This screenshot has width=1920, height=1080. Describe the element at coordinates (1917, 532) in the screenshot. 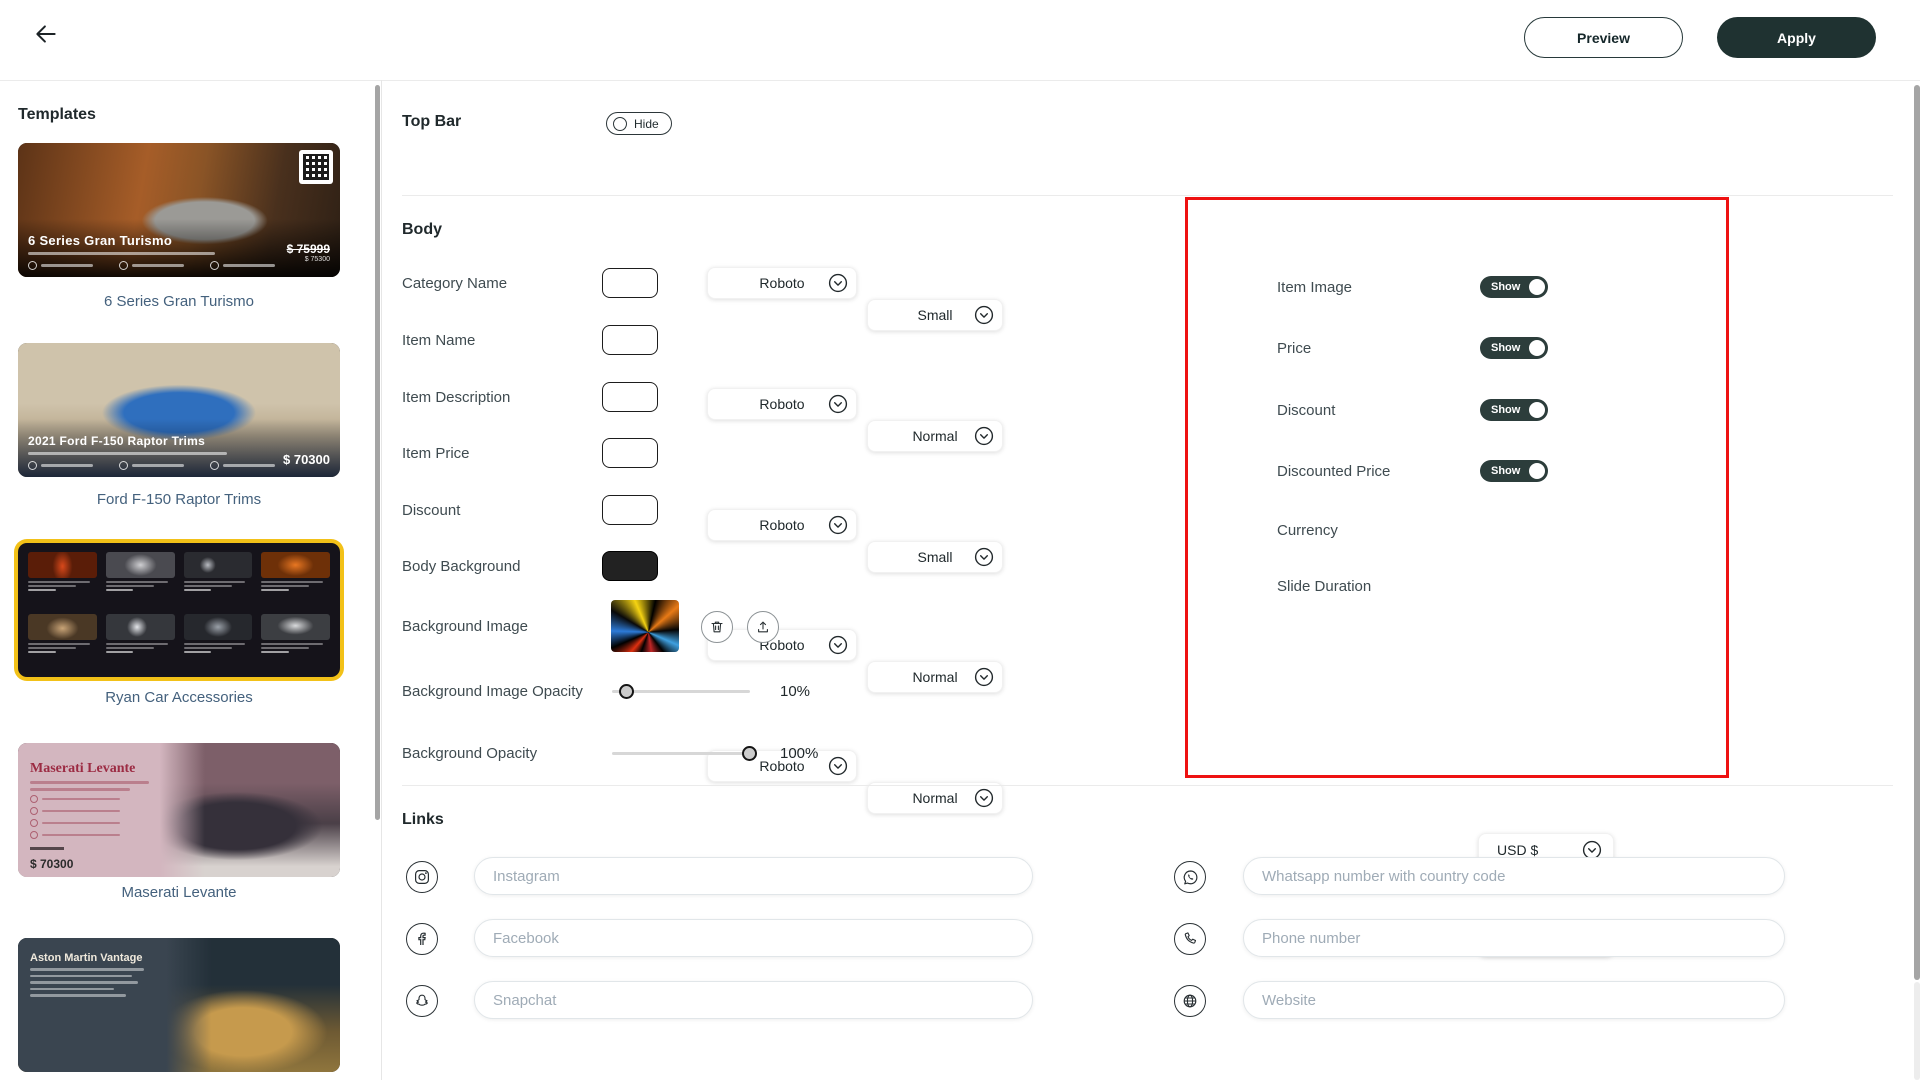

I see `page-scrollbar` at that location.